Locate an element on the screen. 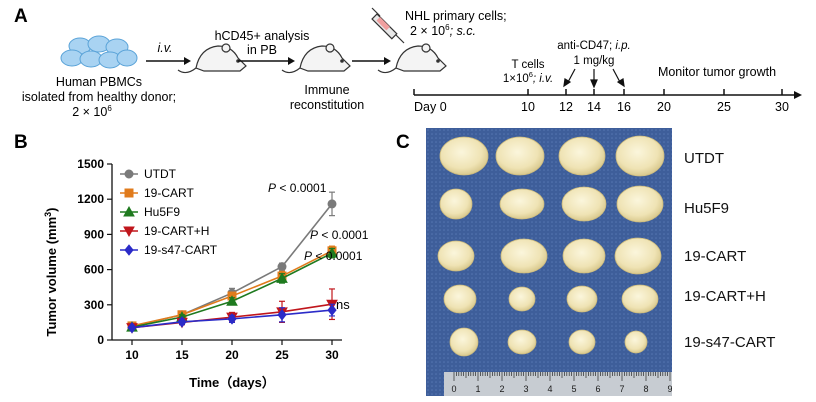 The height and width of the screenshot is (402, 816). y-tick-label: 900 is located at coordinates (94, 234).